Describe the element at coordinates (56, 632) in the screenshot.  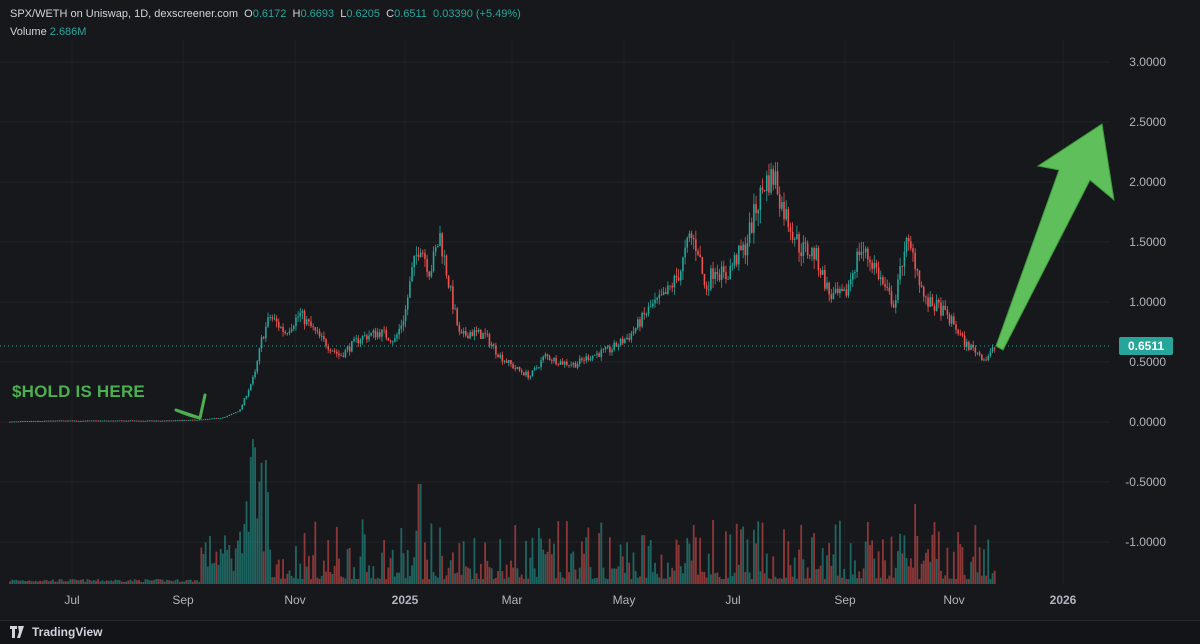
I see `tradingview-logo: TradingView` at that location.